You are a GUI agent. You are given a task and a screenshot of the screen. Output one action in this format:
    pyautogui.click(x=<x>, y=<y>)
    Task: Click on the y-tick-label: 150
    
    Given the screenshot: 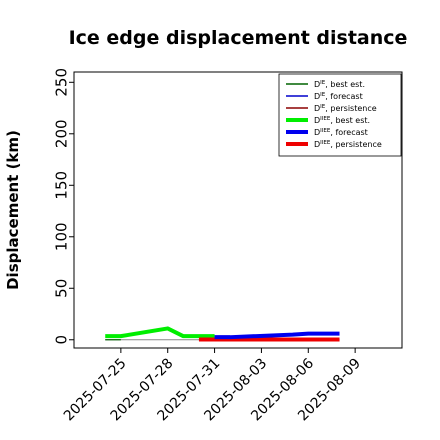 What is the action you would take?
    pyautogui.click(x=61, y=185)
    